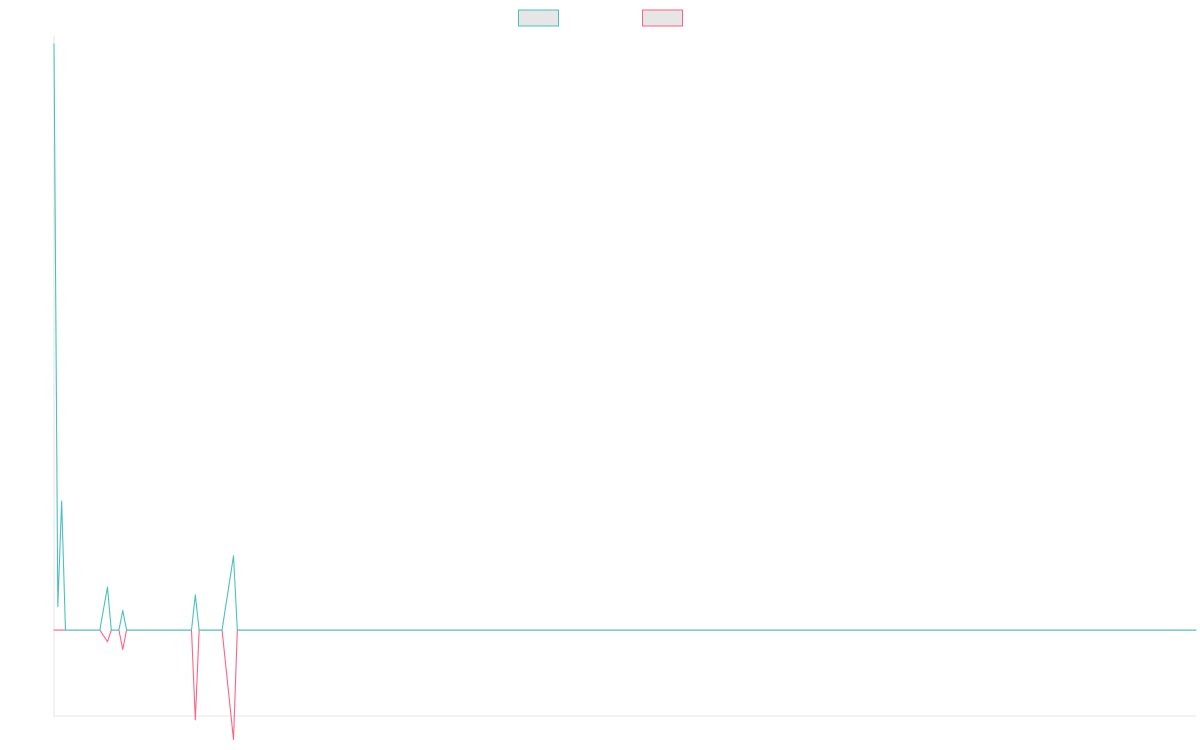 This screenshot has width=1200, height=750. I want to click on legend, so click(600, 18).